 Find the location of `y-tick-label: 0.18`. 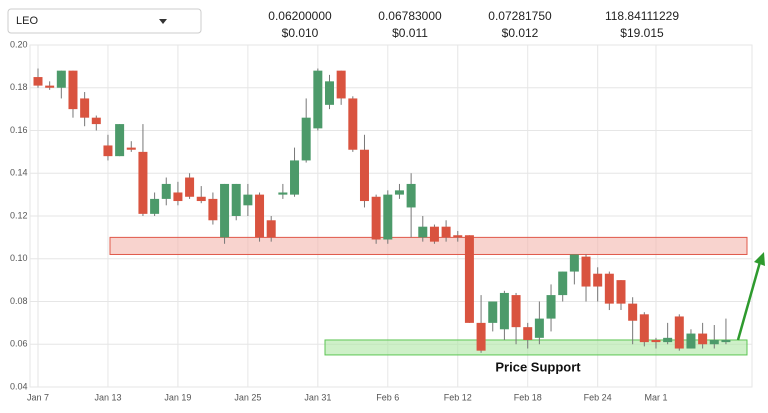

y-tick-label: 0.18 is located at coordinates (19, 87).